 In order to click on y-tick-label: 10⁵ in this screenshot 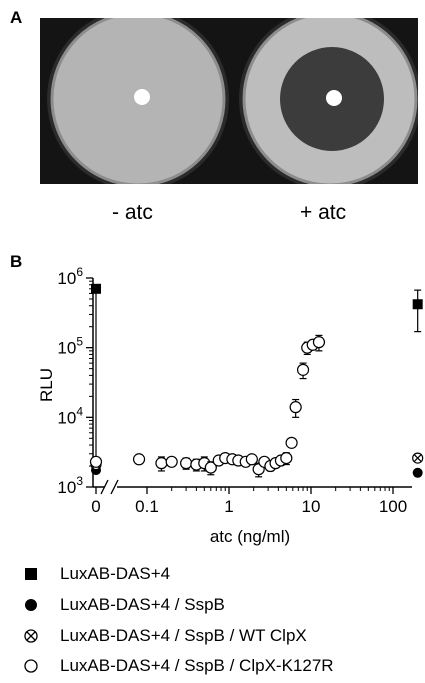, I will do `click(70, 346)`.